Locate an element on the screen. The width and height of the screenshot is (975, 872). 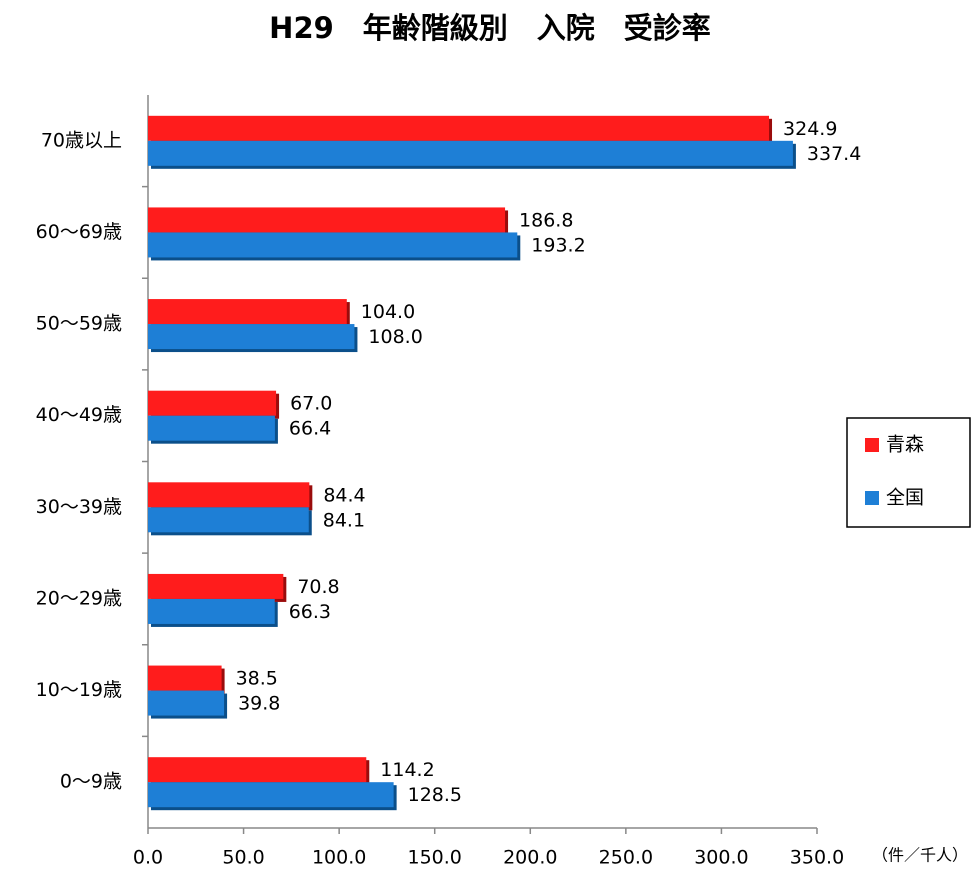
legend-label: 全国 is located at coordinates (905, 498).